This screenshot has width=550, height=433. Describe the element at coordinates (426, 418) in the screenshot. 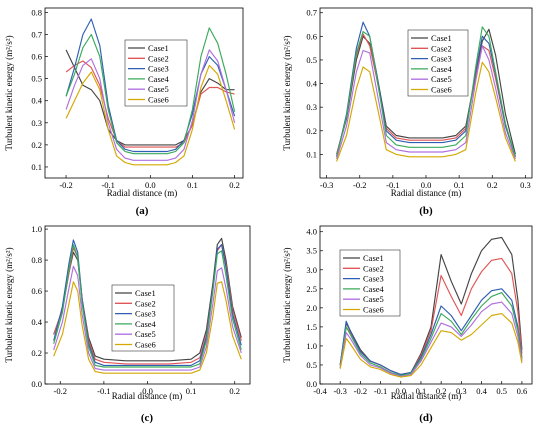

I see `panel-label: (d)` at that location.